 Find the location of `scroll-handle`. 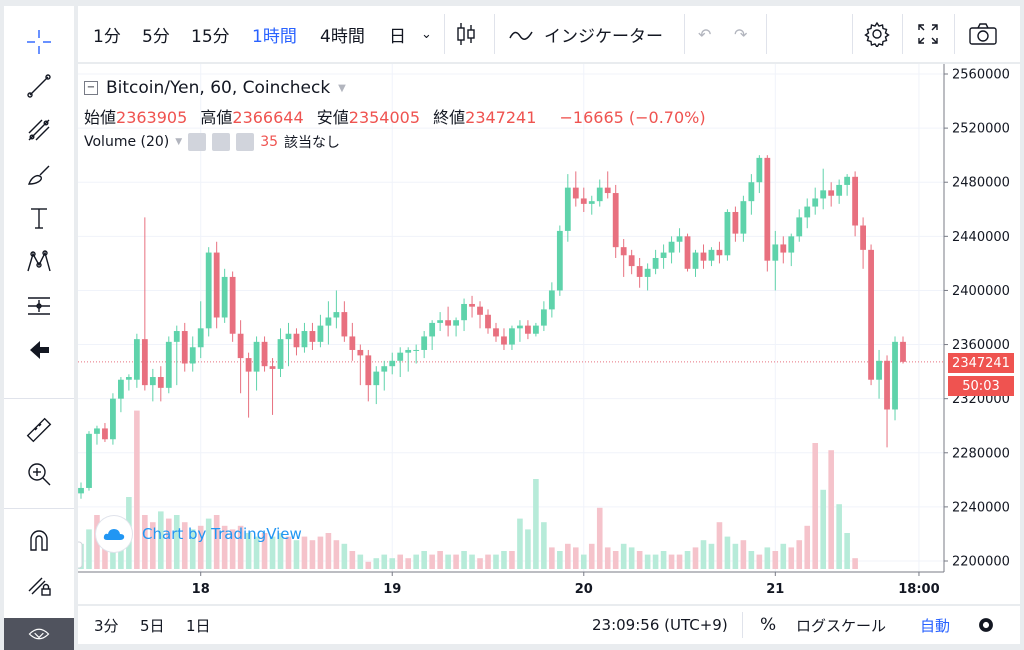

scroll-handle is located at coordinates (80, 555).